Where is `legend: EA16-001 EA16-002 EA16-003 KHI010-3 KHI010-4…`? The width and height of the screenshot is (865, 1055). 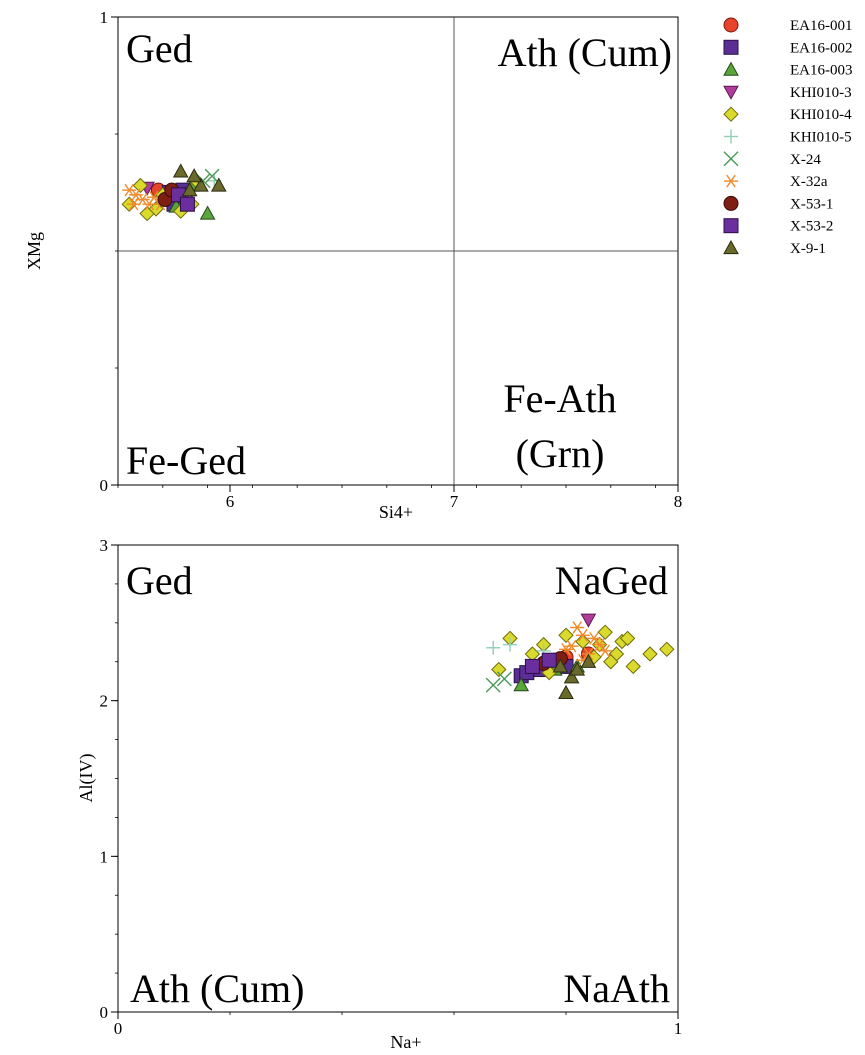
legend: EA16-001 EA16-002 EA16-003 KHI010-3 KHI010-4… is located at coordinates (788, 137).